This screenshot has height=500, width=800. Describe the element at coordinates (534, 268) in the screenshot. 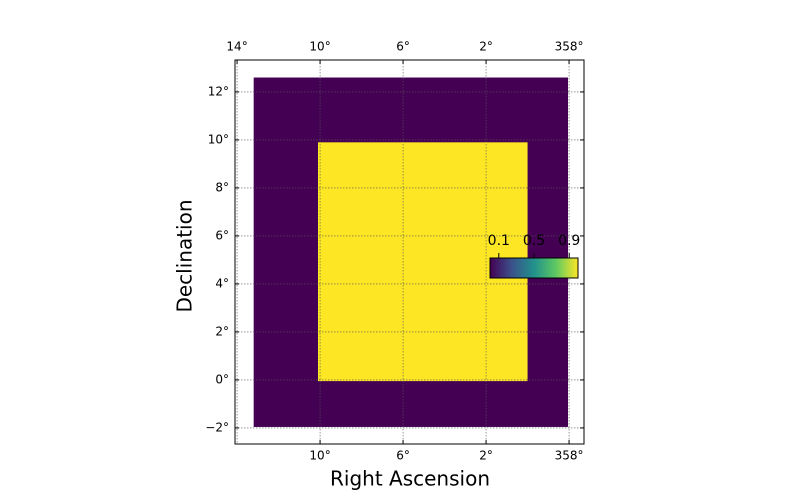

I see `colorbar` at that location.